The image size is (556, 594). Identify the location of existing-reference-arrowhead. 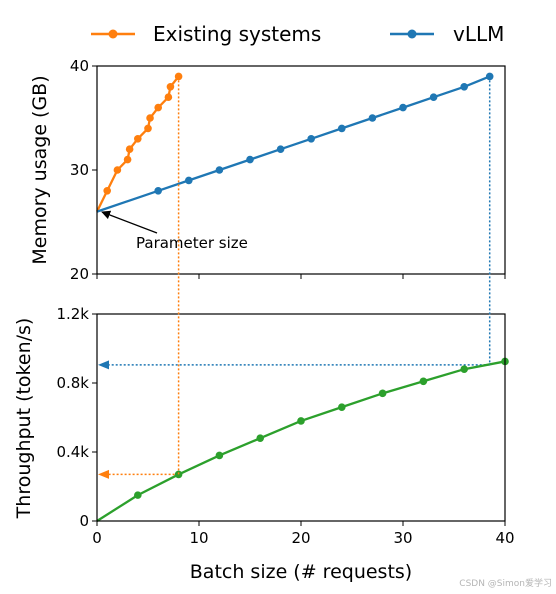
(103, 474).